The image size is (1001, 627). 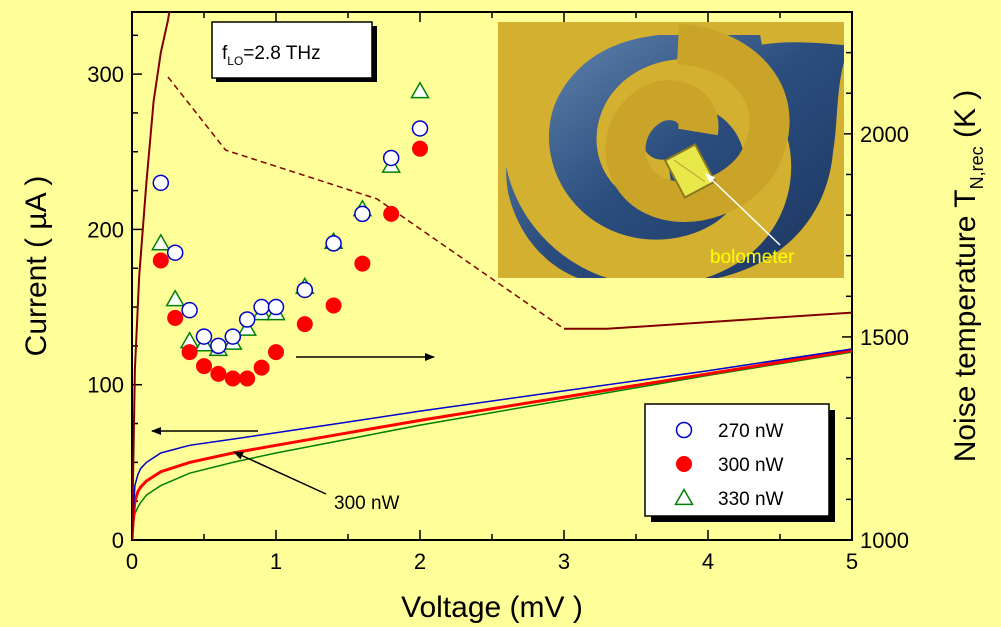 I want to click on legend-label: 270 nW, so click(x=751, y=431).